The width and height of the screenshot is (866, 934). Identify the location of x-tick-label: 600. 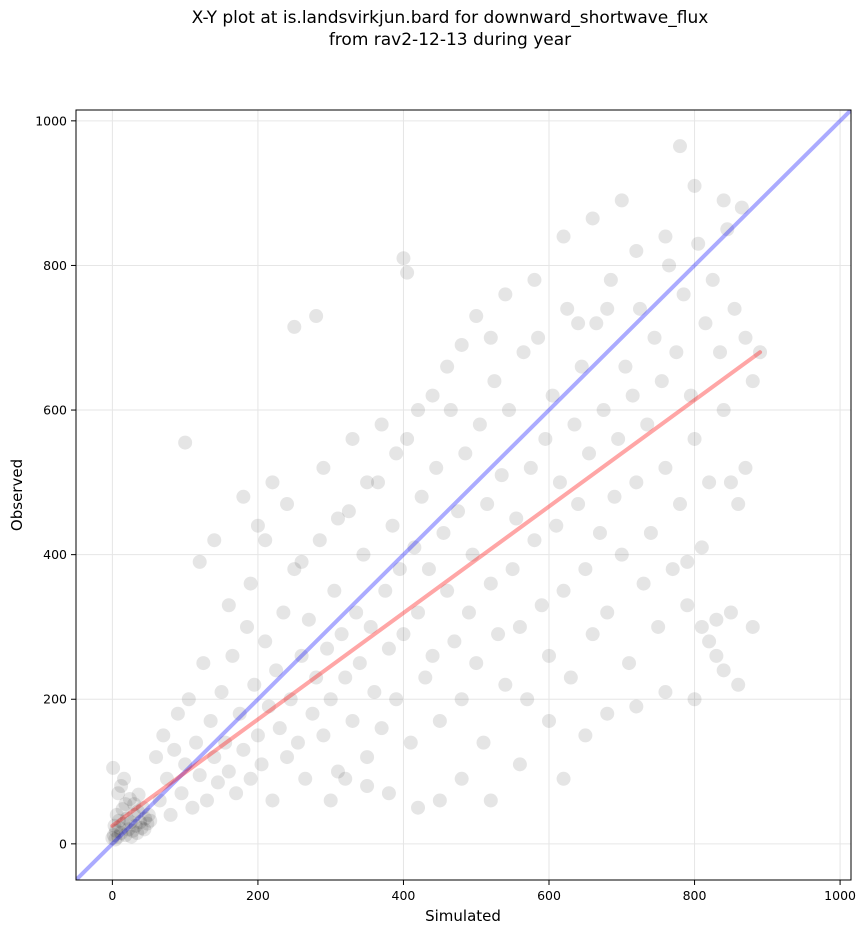
(549, 895).